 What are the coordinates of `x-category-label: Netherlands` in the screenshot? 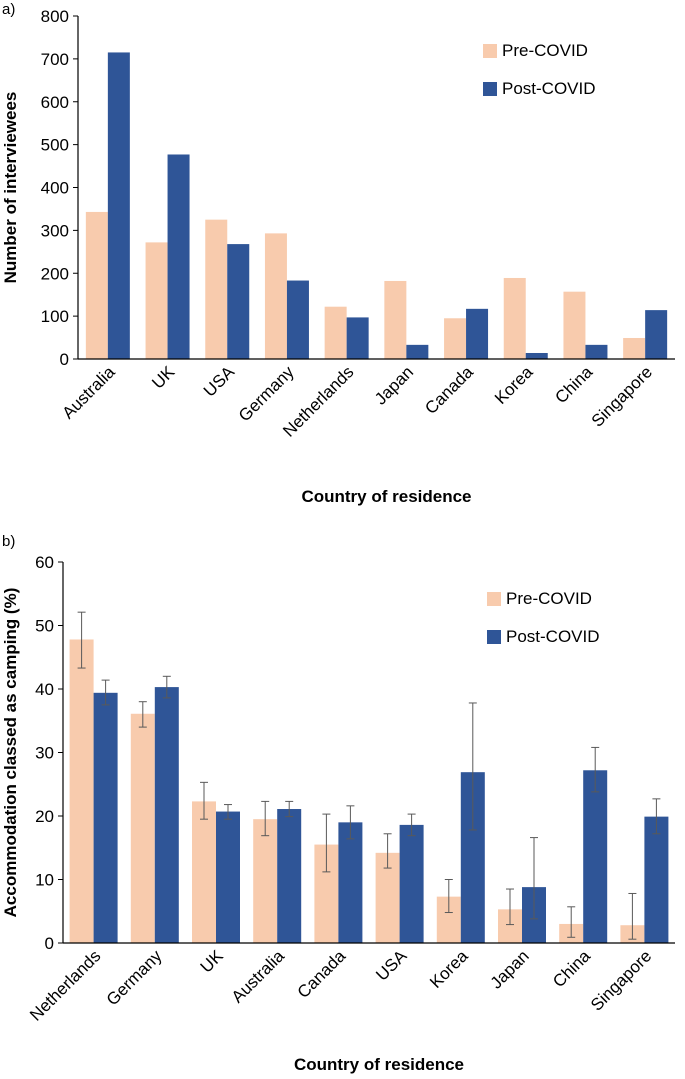 It's located at (65, 985).